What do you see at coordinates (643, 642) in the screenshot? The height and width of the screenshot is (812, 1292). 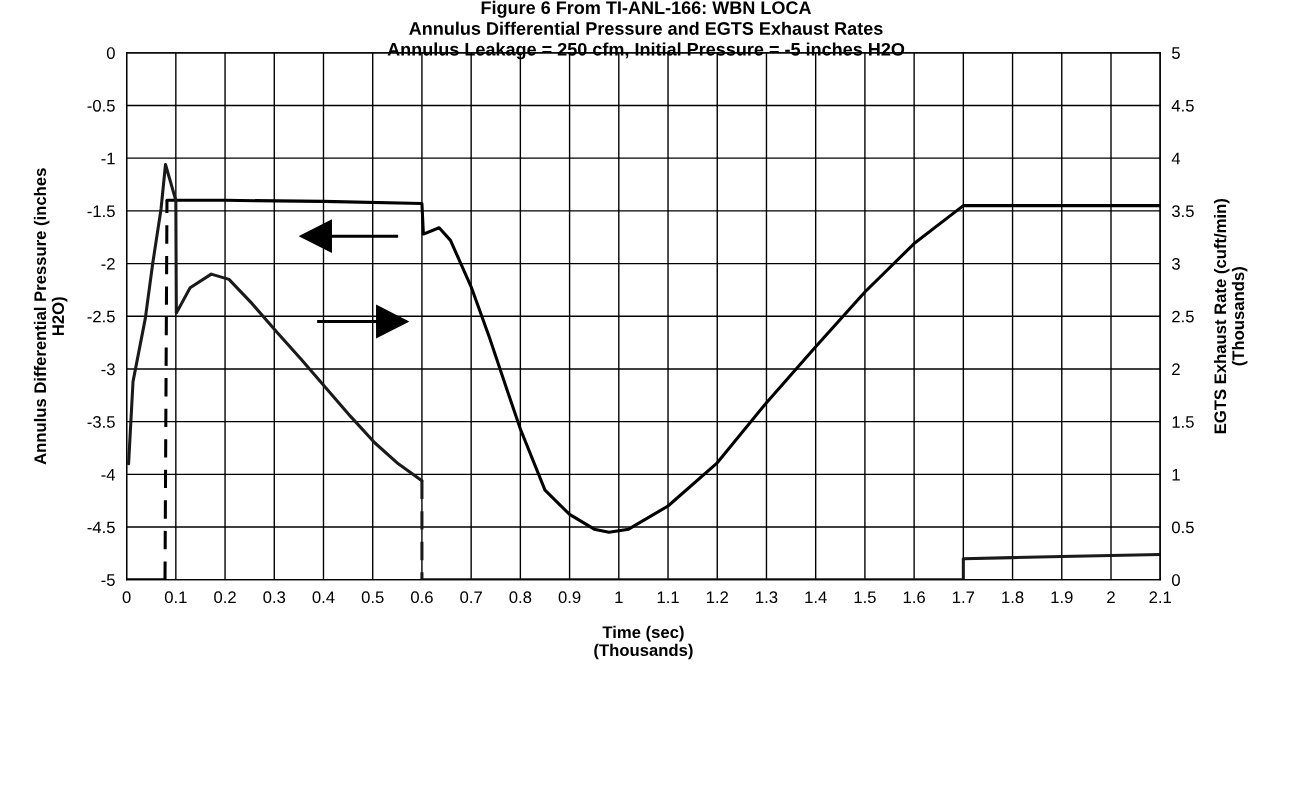 I see `x-axis-title: Time (sec) (Thousands)` at bounding box center [643, 642].